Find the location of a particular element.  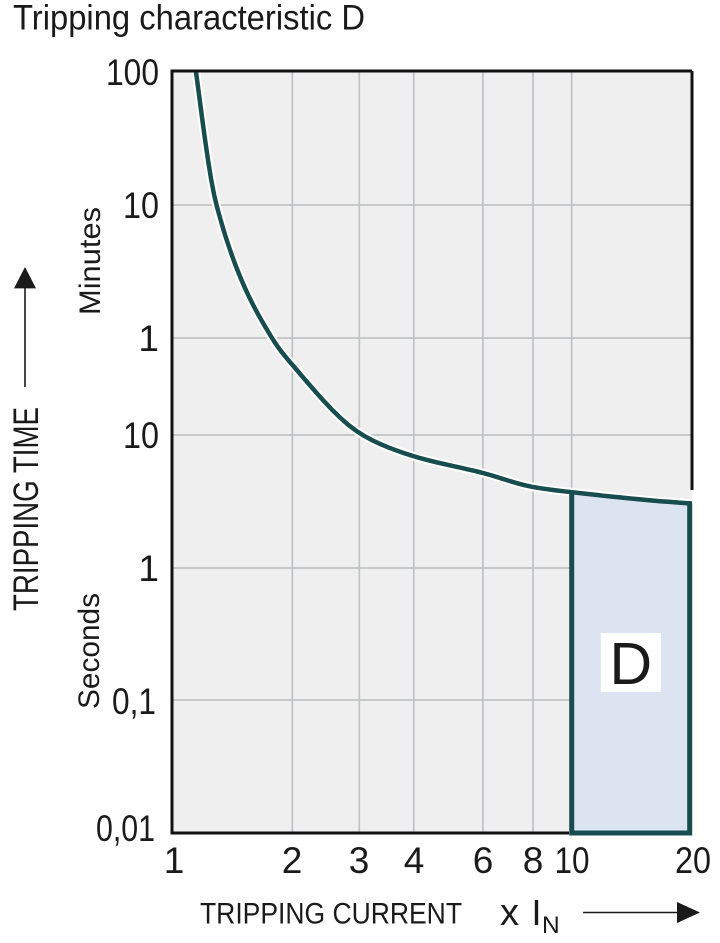

svg-text: I is located at coordinates (537, 912).